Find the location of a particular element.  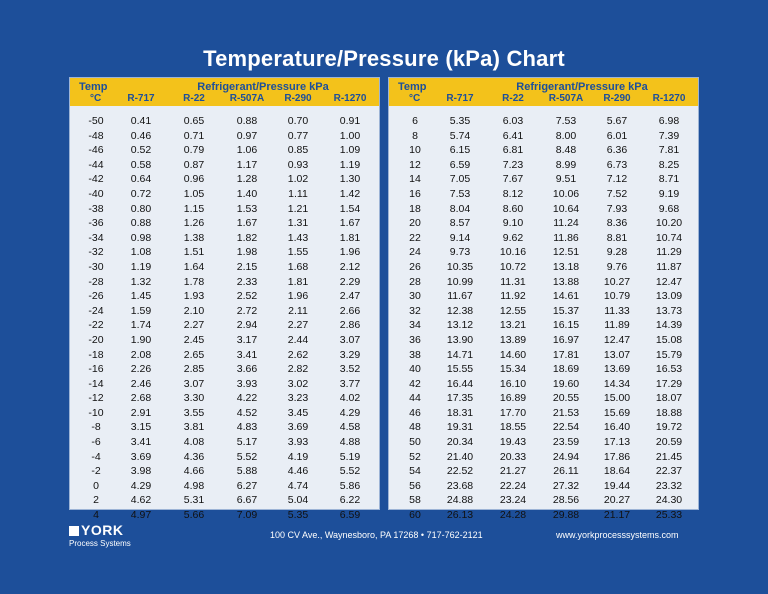

temp-cell: -46 is located at coordinates (96, 150).